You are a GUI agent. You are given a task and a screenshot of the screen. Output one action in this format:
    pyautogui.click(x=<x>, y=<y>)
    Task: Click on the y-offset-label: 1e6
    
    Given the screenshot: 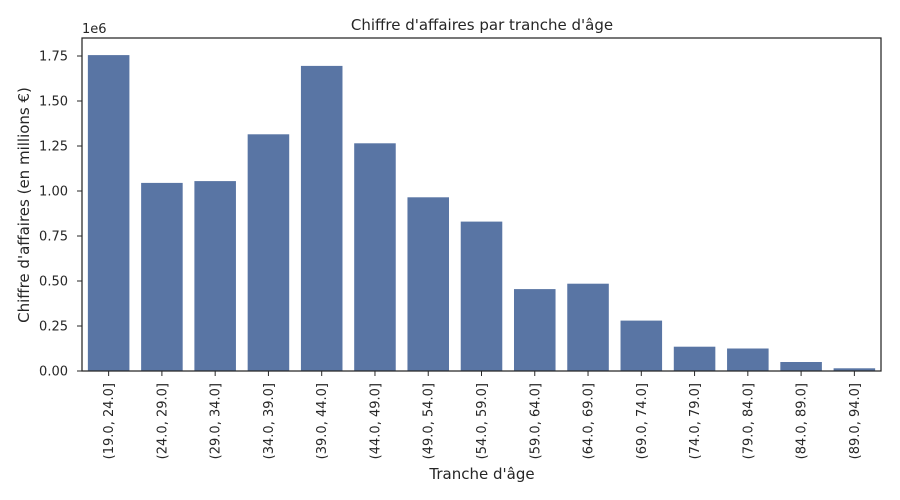 What is the action you would take?
    pyautogui.click(x=94, y=29)
    